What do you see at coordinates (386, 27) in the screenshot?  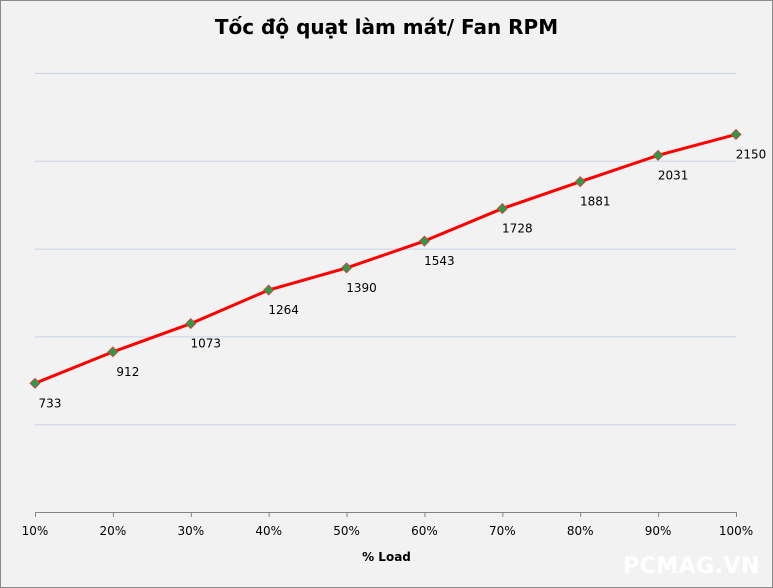 I see `chart-title: Tốc độ quạt làm mát/ Fan RPM` at bounding box center [386, 27].